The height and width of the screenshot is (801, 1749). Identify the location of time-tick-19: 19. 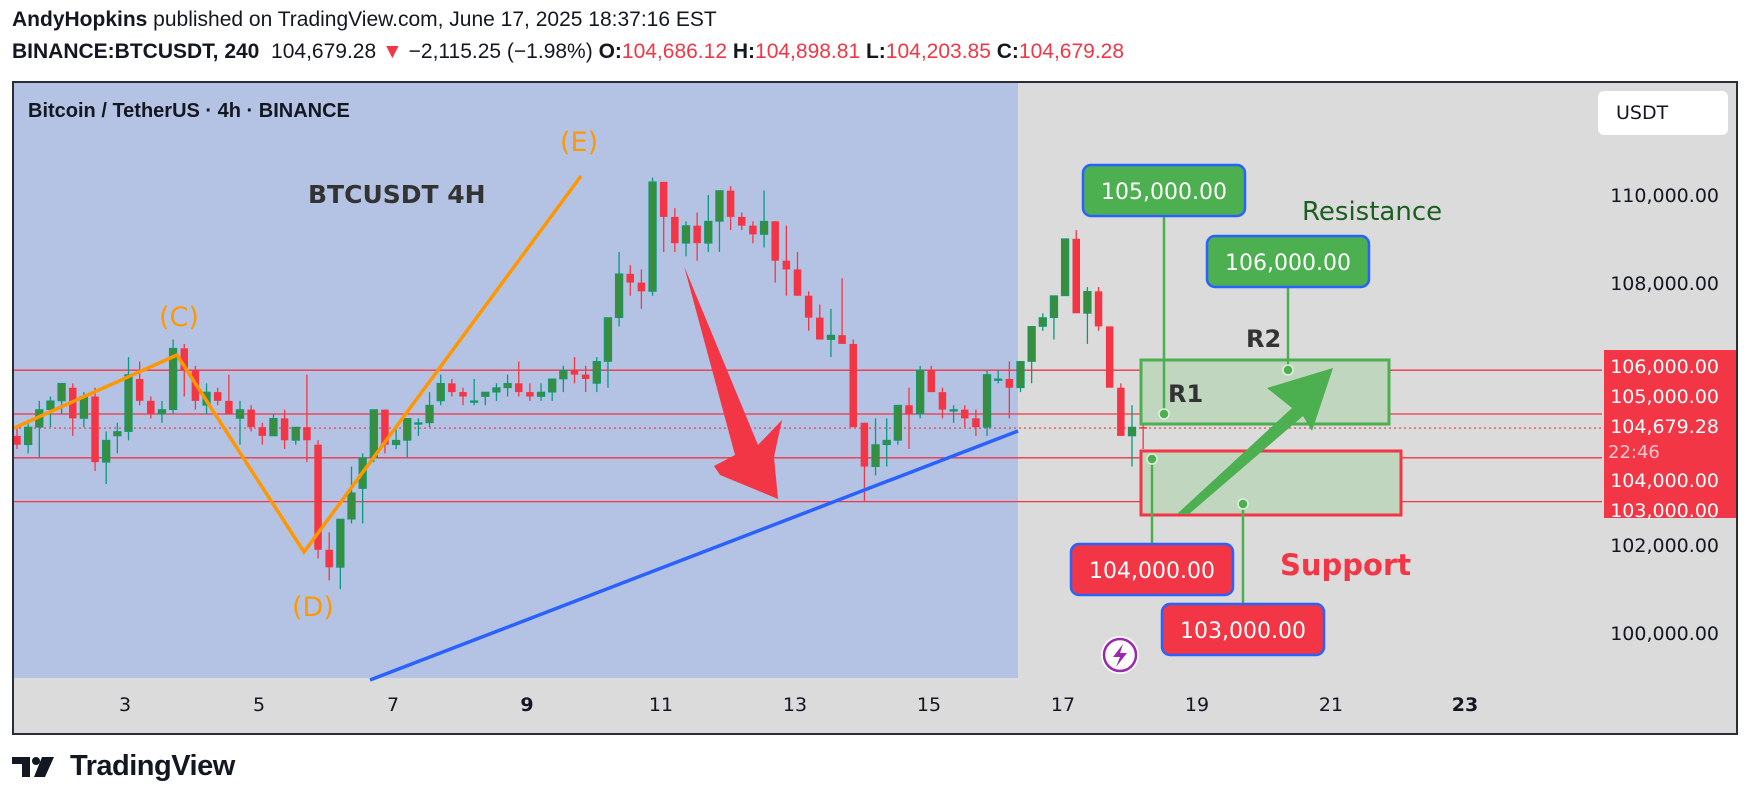
(1197, 705).